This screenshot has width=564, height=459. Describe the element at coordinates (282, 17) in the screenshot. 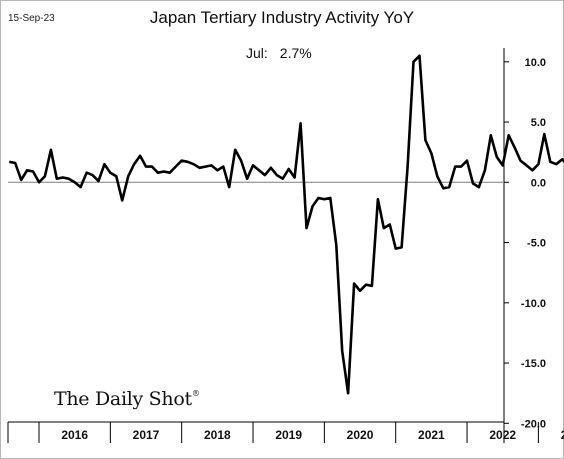

I see `chart-title: Japan Tertiary Industry Activity YoY` at that location.